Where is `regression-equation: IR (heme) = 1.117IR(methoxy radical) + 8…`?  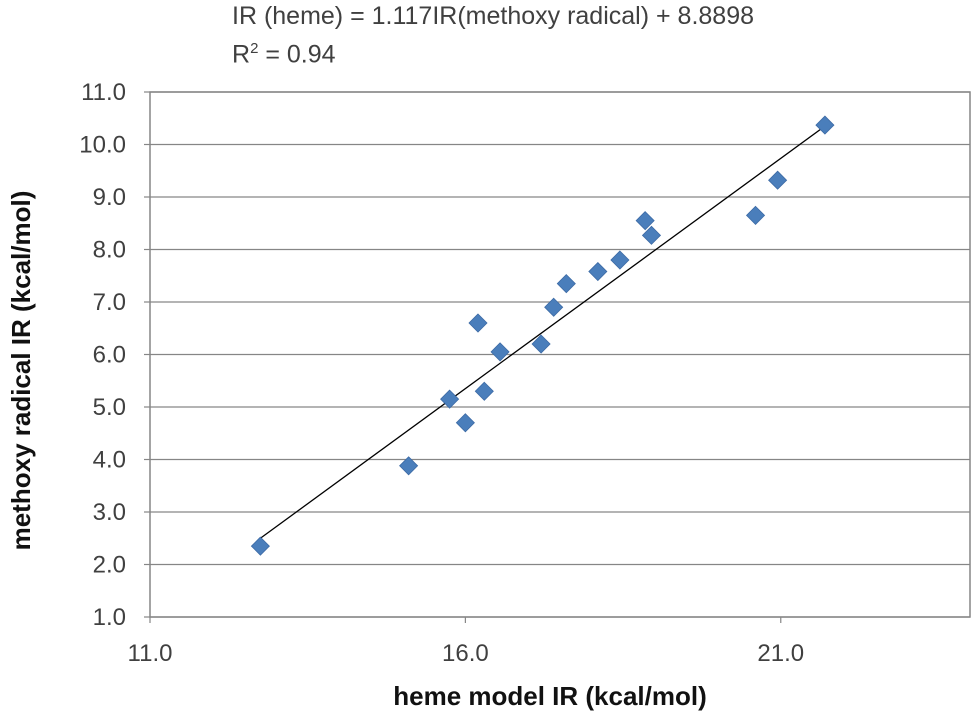
regression-equation: IR (heme) = 1.117IR(methoxy radical) + 8… is located at coordinates (493, 16).